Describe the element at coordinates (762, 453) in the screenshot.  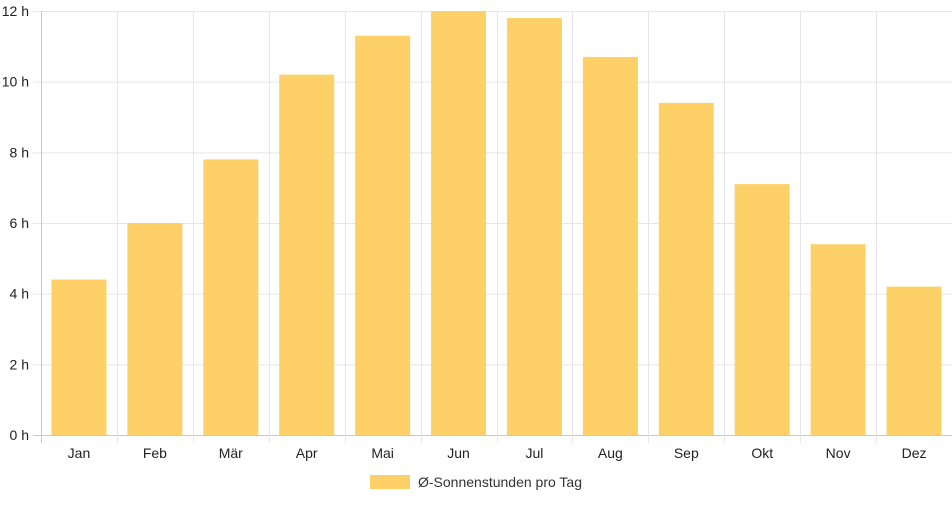
I see `x-tick-label: Okt` at that location.